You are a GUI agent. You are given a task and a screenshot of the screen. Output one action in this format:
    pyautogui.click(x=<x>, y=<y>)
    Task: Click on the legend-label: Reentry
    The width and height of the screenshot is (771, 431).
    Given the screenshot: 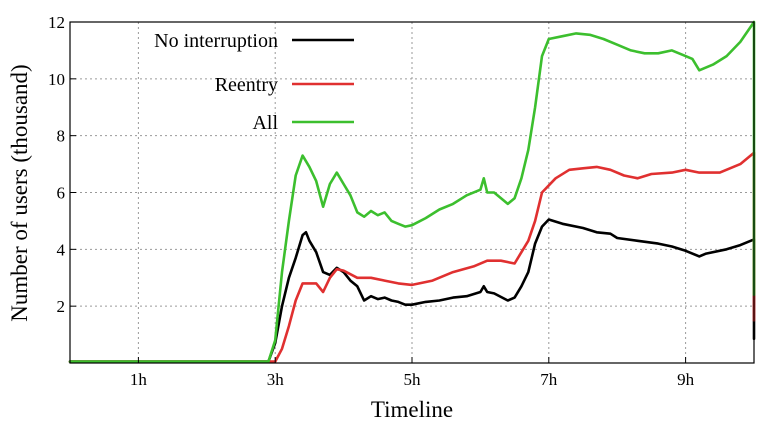 What is the action you would take?
    pyautogui.click(x=246, y=85)
    